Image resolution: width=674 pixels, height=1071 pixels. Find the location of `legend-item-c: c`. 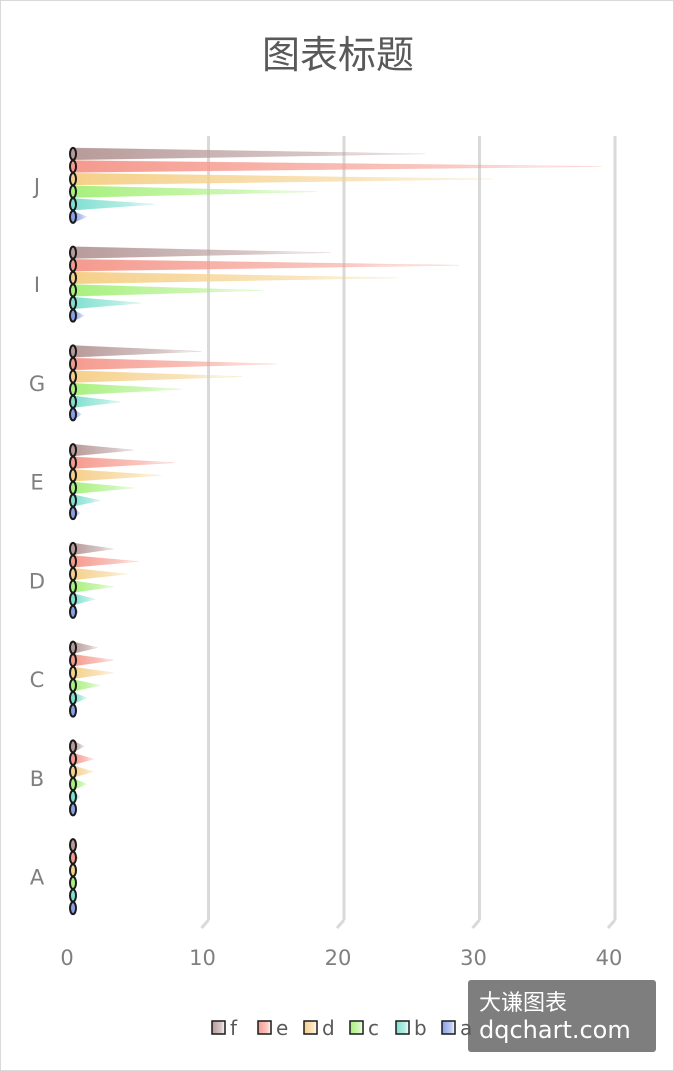

legend-item-c: c is located at coordinates (364, 1028).